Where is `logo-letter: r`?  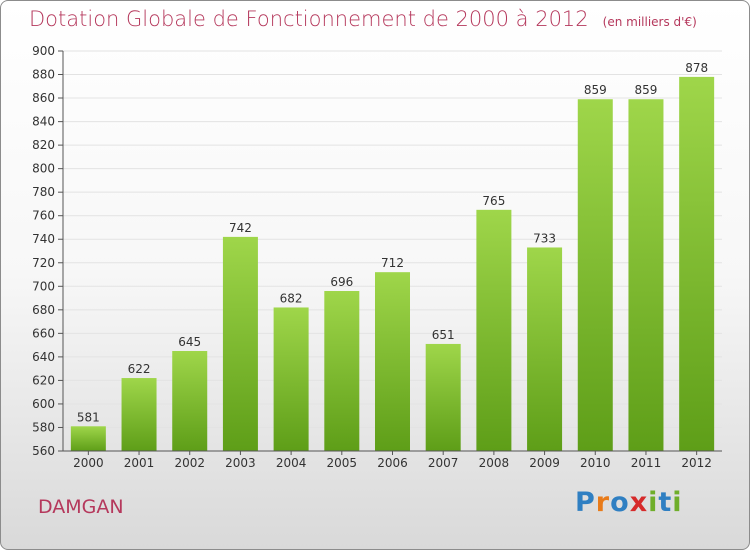 logo-letter: r is located at coordinates (603, 502).